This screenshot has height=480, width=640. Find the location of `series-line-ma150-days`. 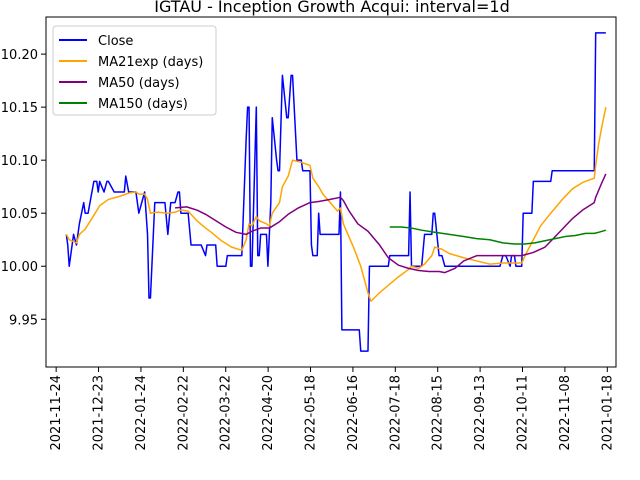

series-line-ma150-days is located at coordinates (498, 235).